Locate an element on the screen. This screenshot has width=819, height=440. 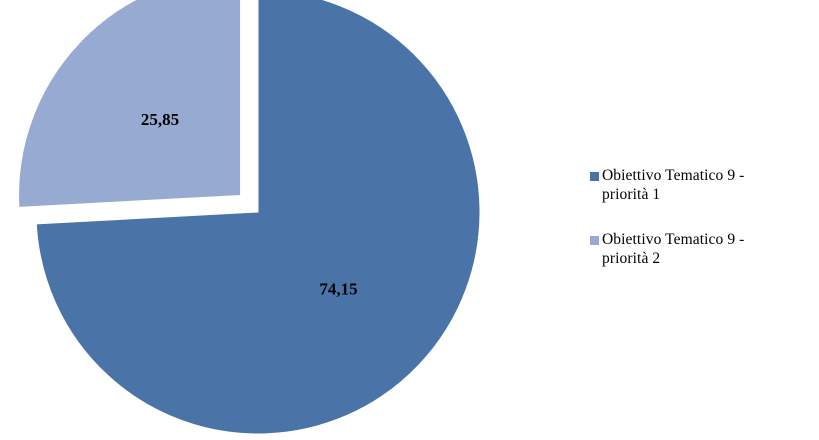
legend-label-1-line-1: Obiettivo Tematico 9 - is located at coordinates (673, 175).